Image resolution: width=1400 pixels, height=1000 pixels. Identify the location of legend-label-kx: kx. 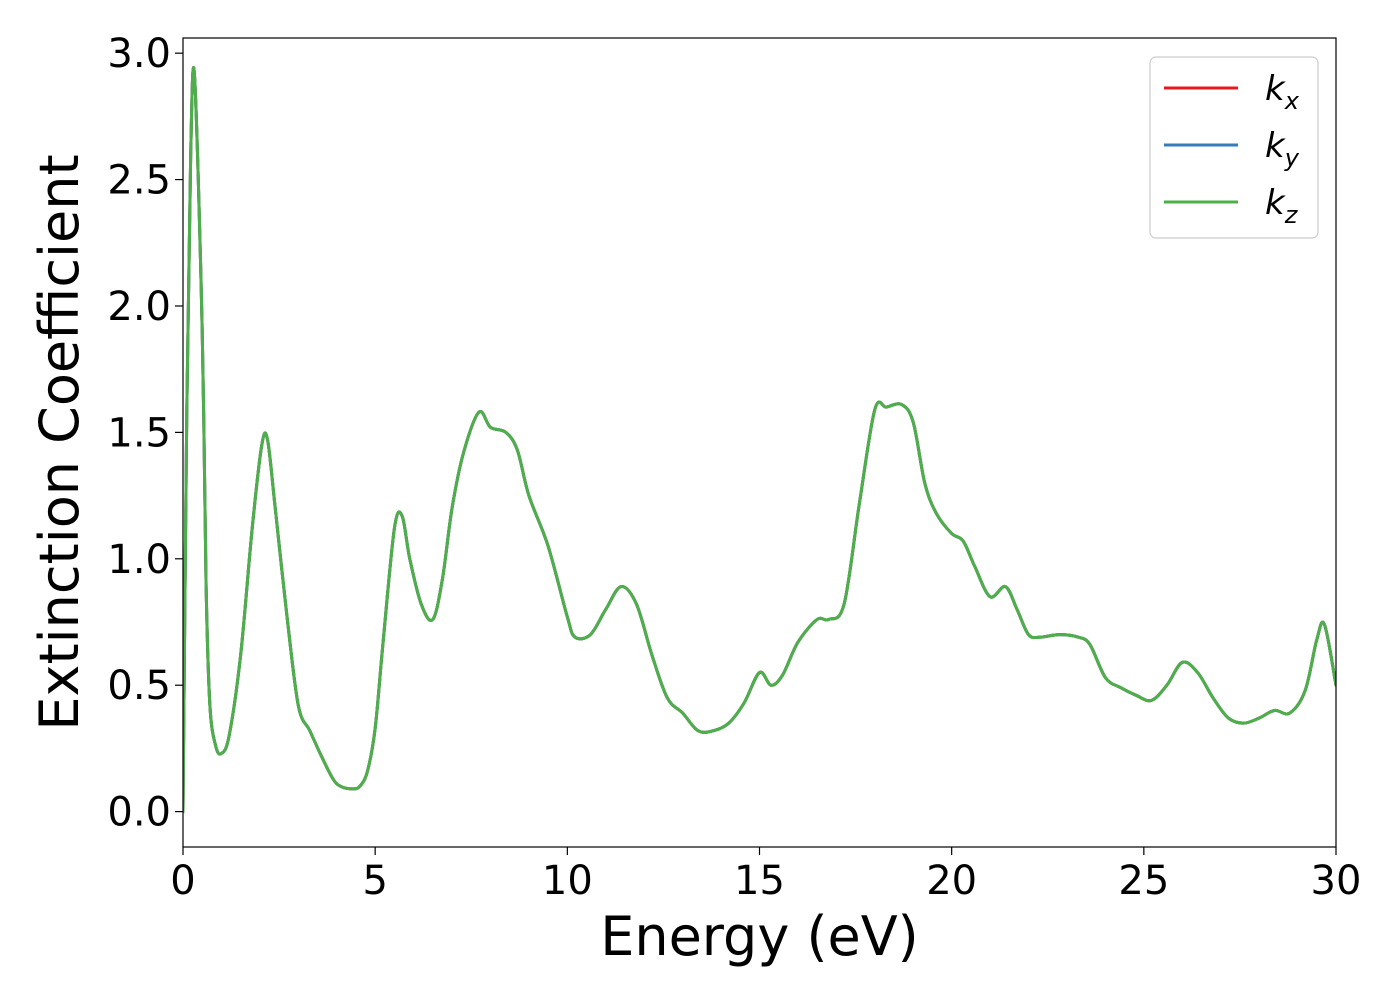
(1282, 92).